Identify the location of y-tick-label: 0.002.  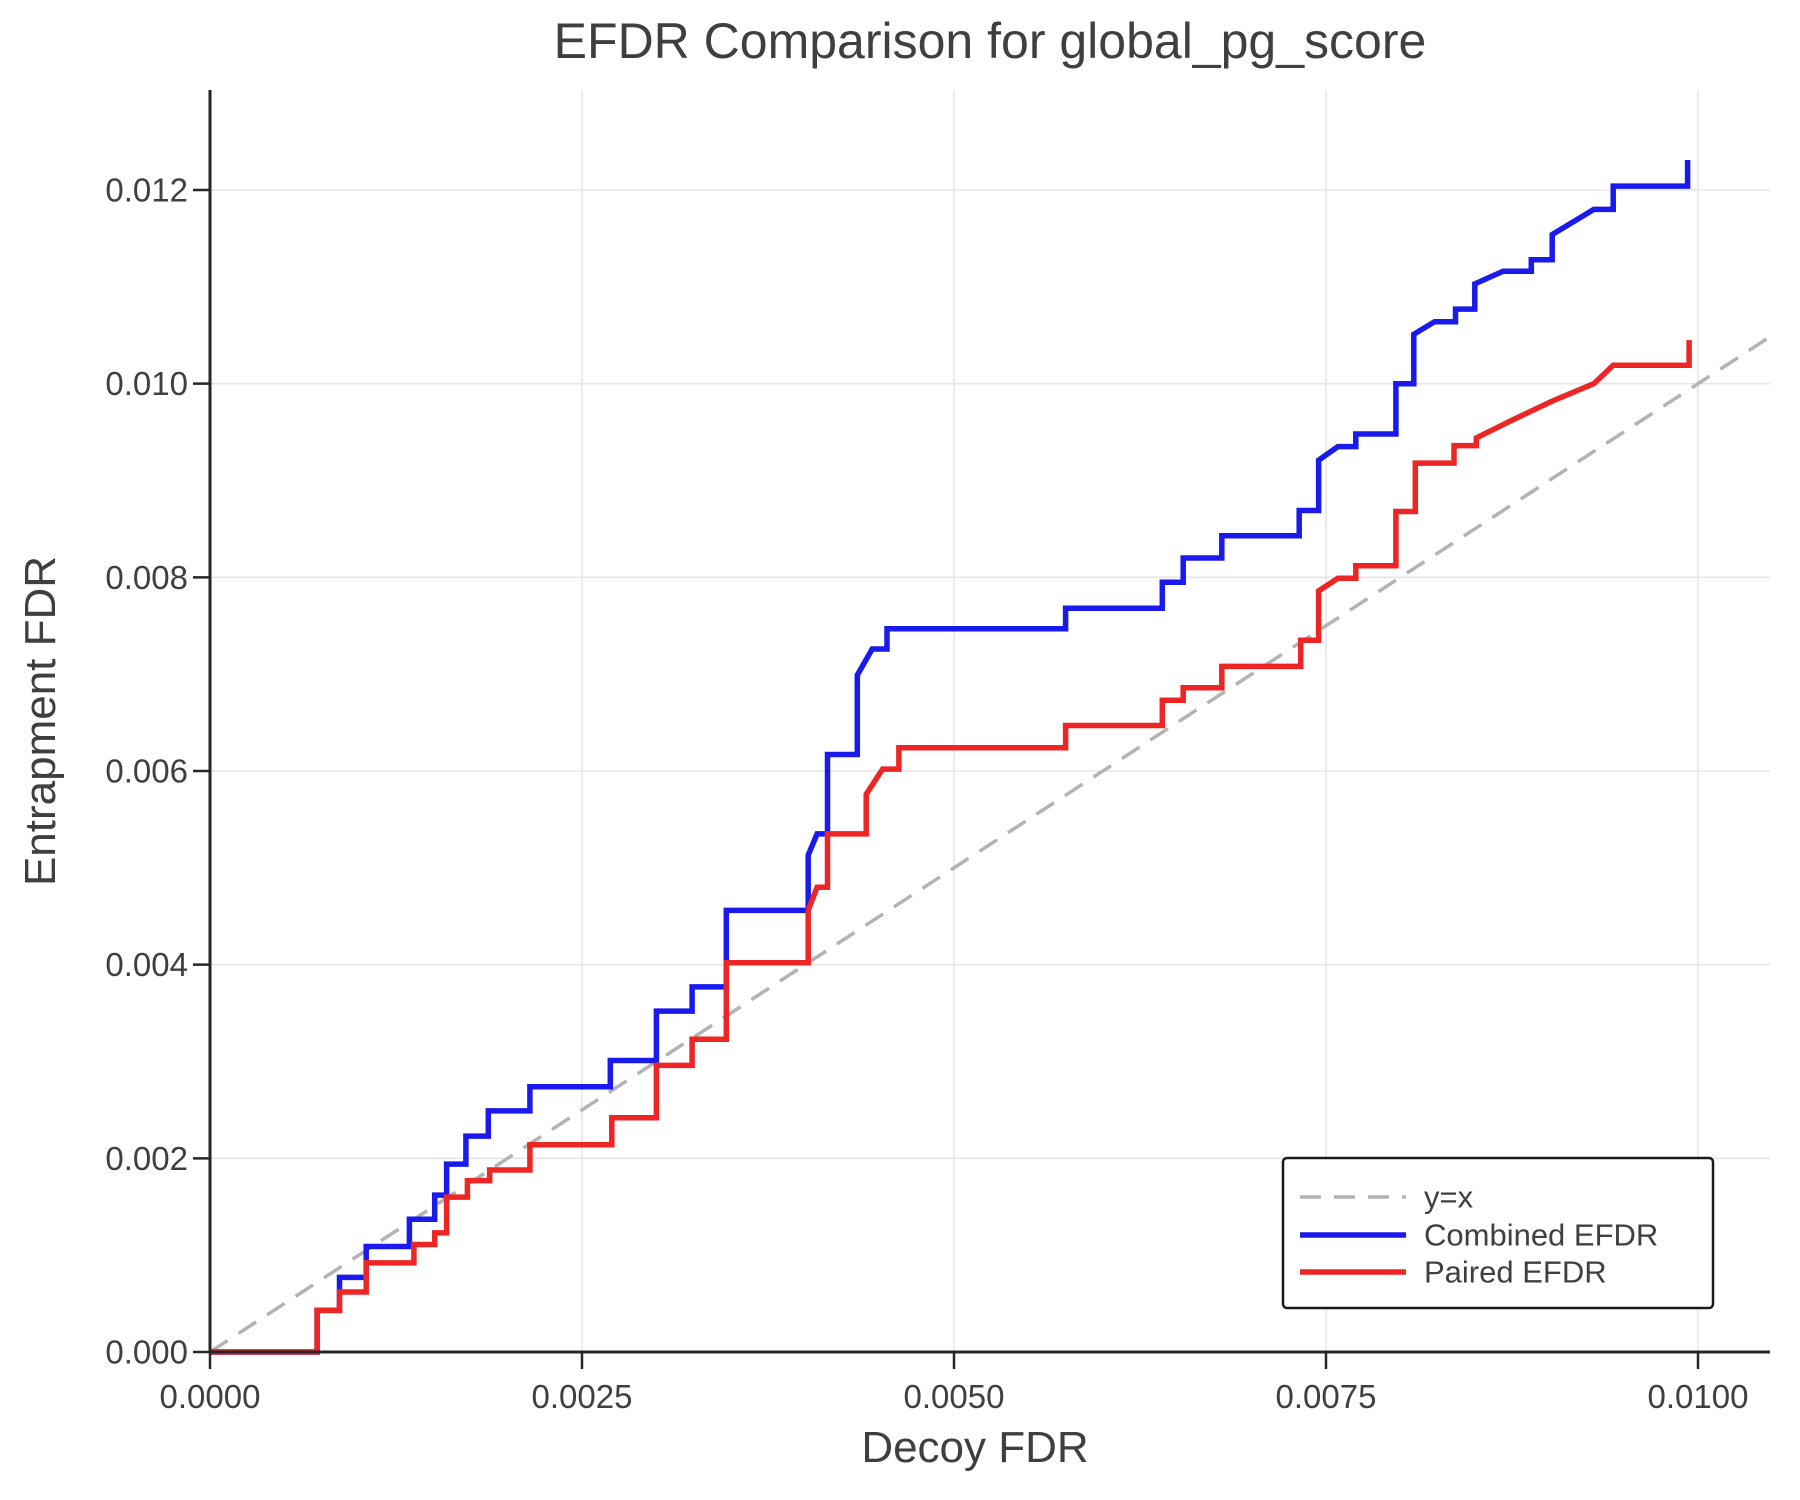
(146, 1158).